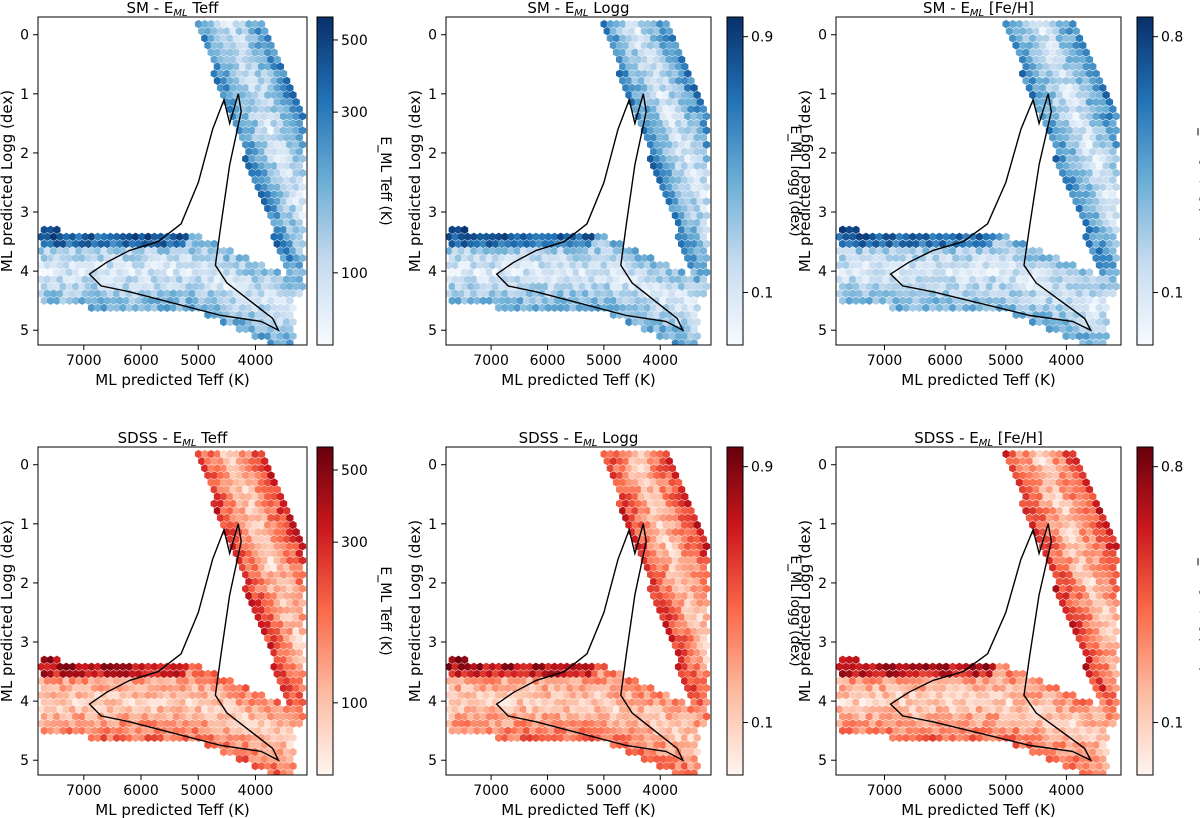  What do you see at coordinates (978, 809) in the screenshot?
I see `x-axis-label: ML predicted Teff (K)` at bounding box center [978, 809].